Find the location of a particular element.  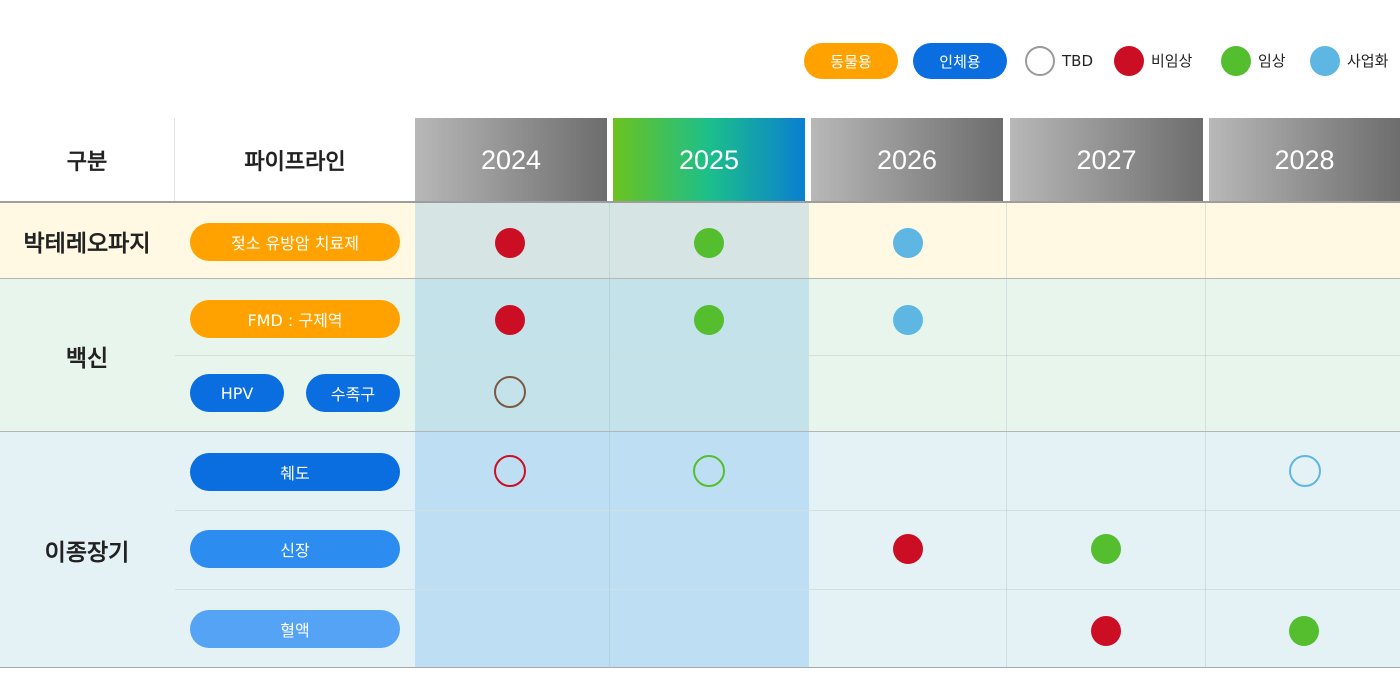

header-category: 구분 is located at coordinates (87, 162).